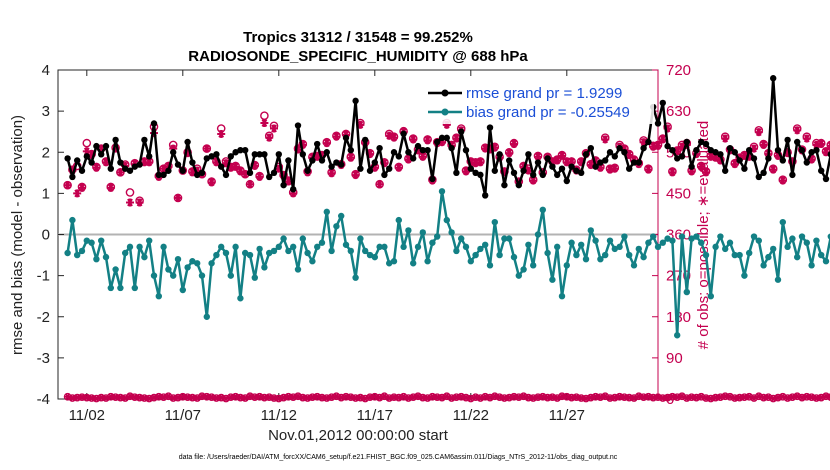 This screenshot has height=470, width=830. I want to click on legend-bias-marker, so click(445, 112).